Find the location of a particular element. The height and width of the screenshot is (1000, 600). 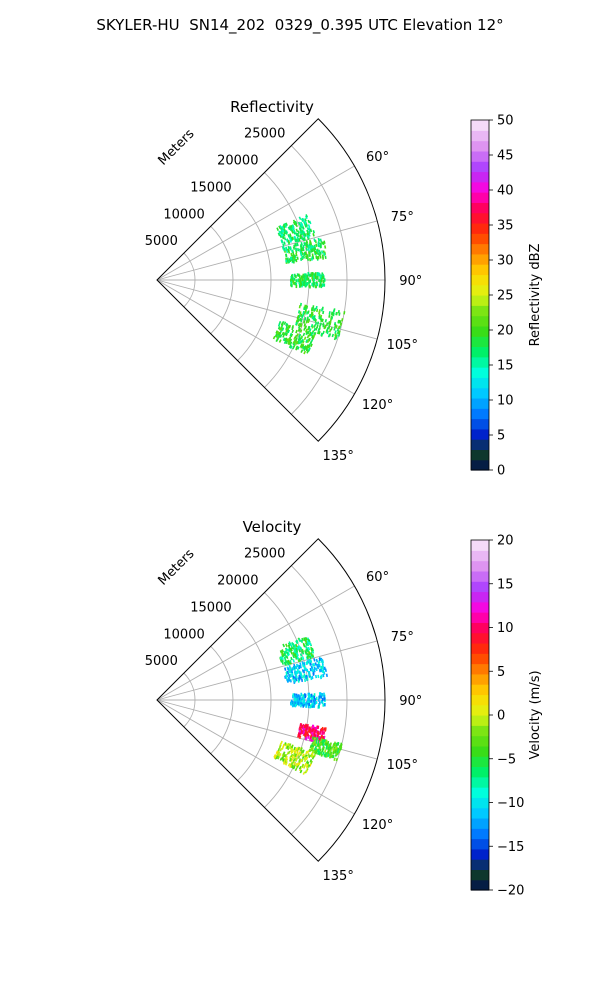

colorbar-label: Reflectivity dBZ is located at coordinates (535, 295).